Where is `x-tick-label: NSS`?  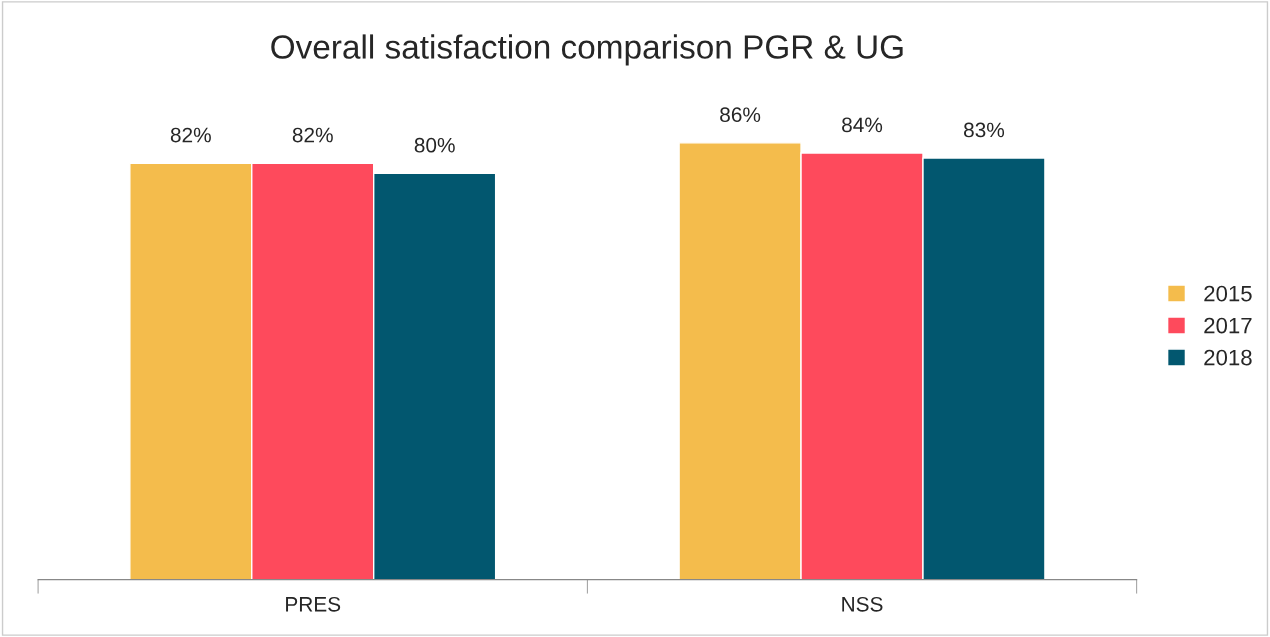
x-tick-label: NSS is located at coordinates (862, 604).